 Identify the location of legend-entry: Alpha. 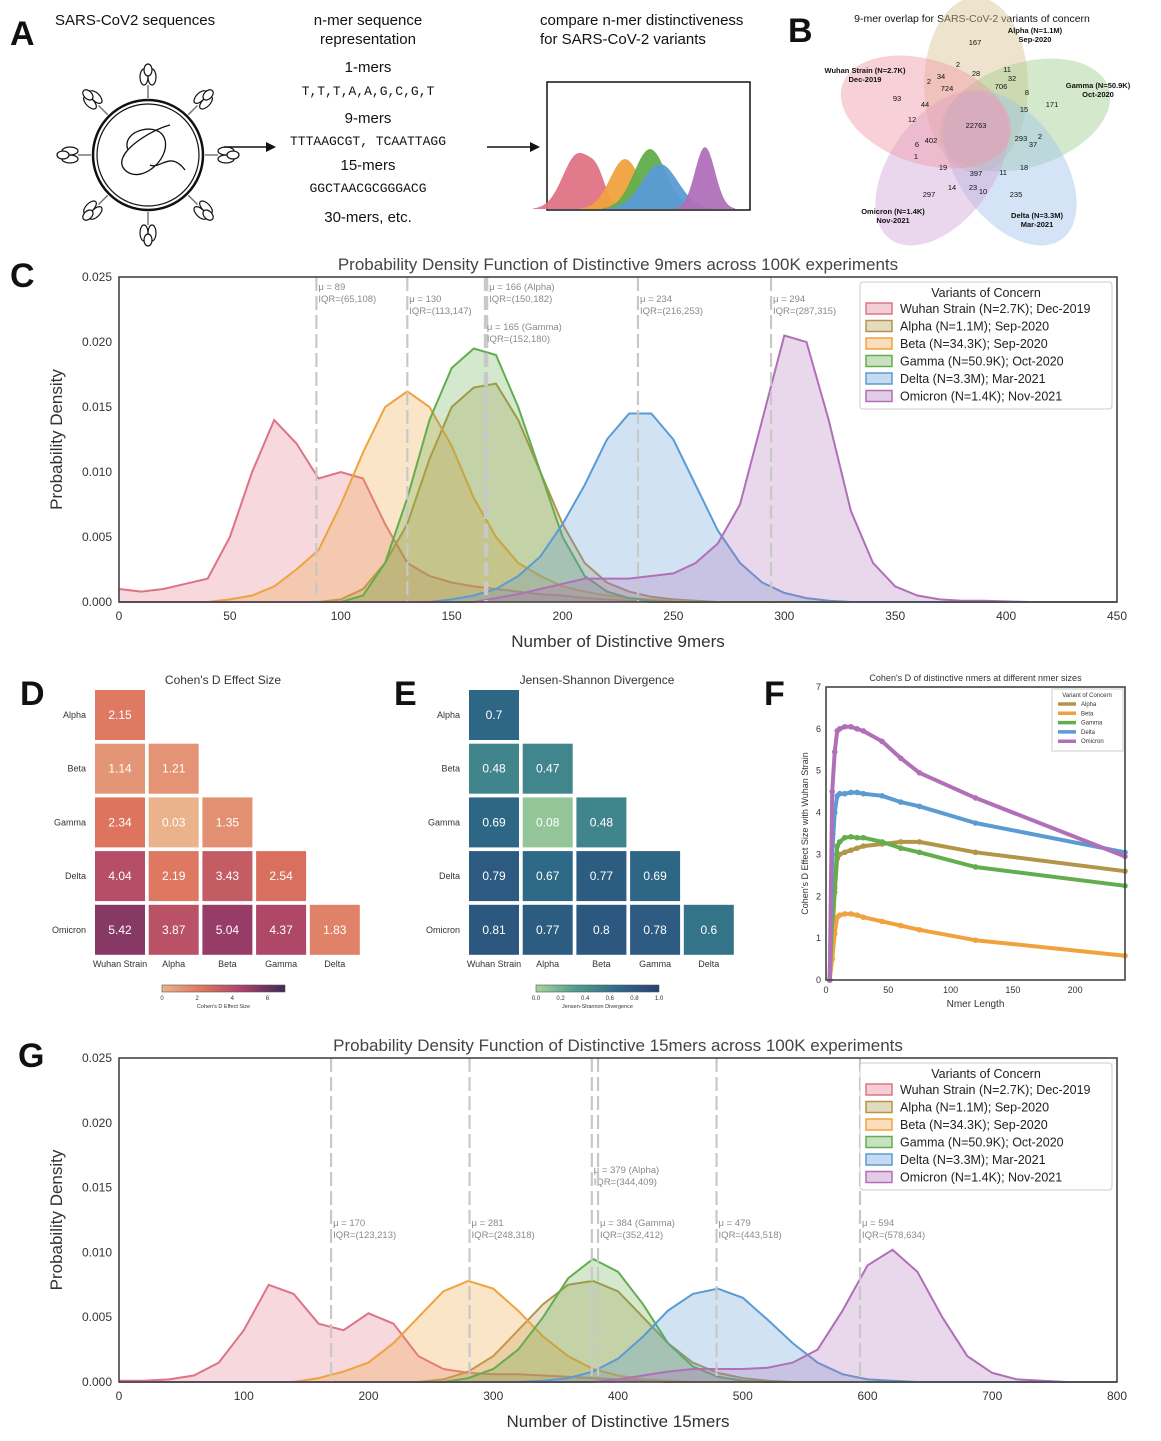
(1089, 705).